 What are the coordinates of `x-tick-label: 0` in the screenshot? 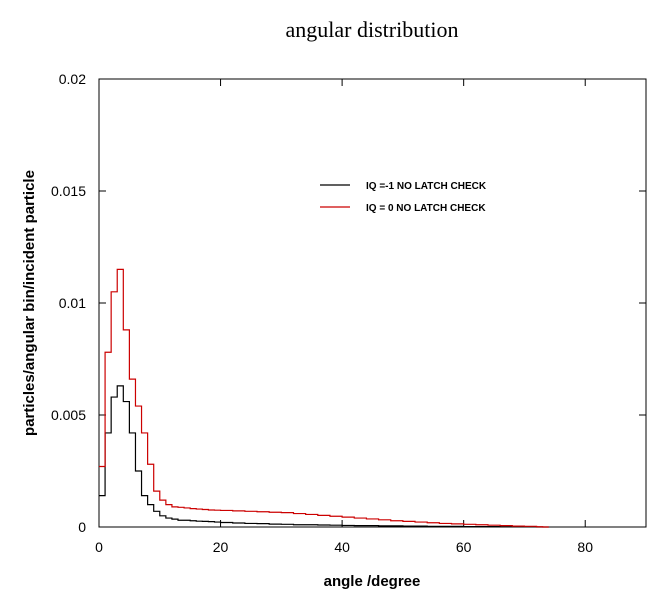 It's located at (99, 547).